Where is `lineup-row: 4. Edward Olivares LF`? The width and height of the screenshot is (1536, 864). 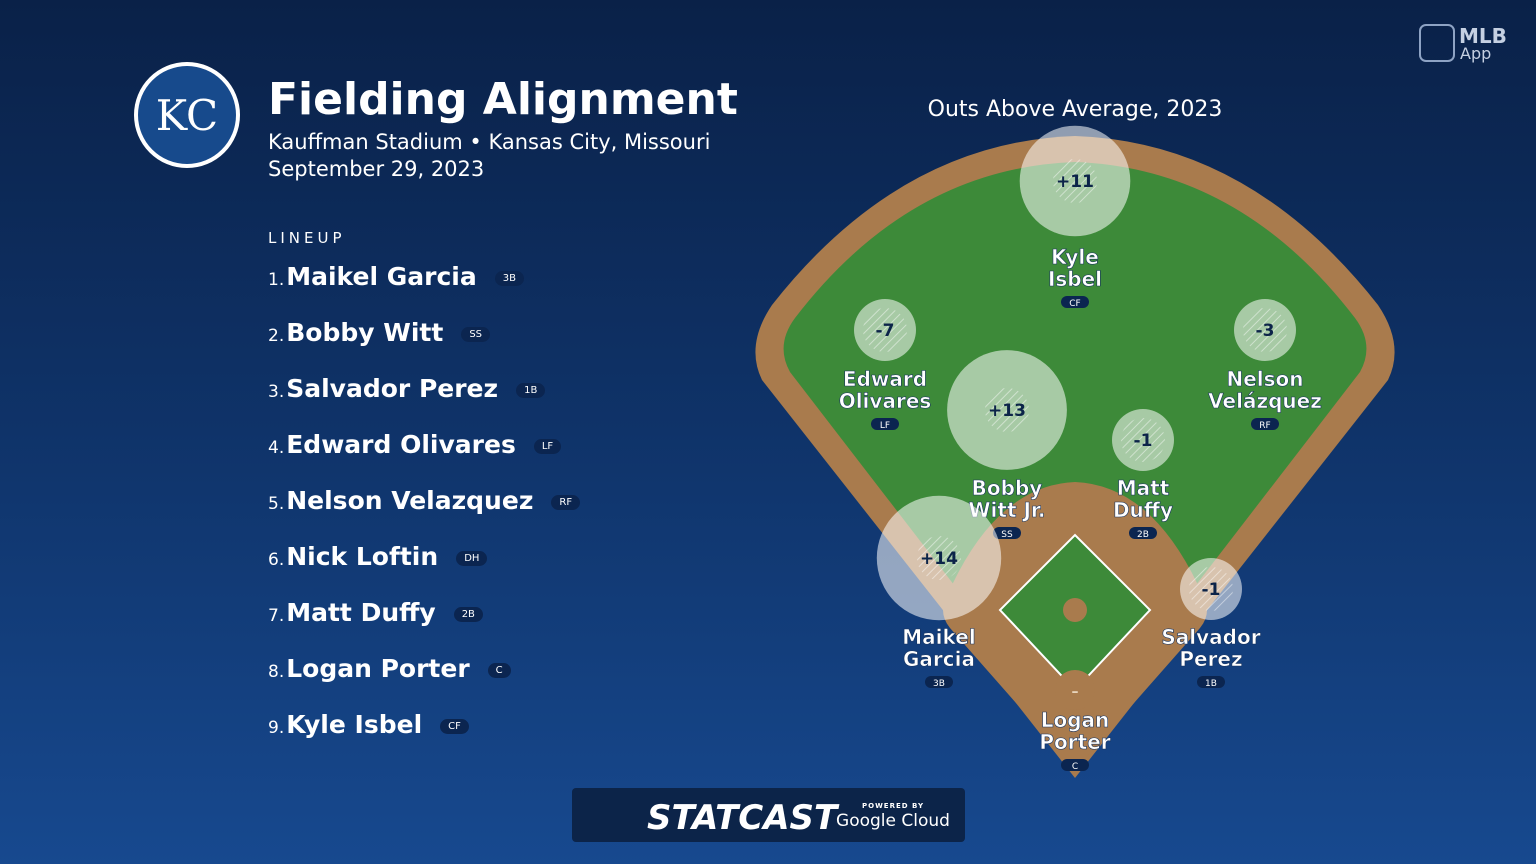 lineup-row: 4. Edward Olivares LF is located at coordinates (415, 444).